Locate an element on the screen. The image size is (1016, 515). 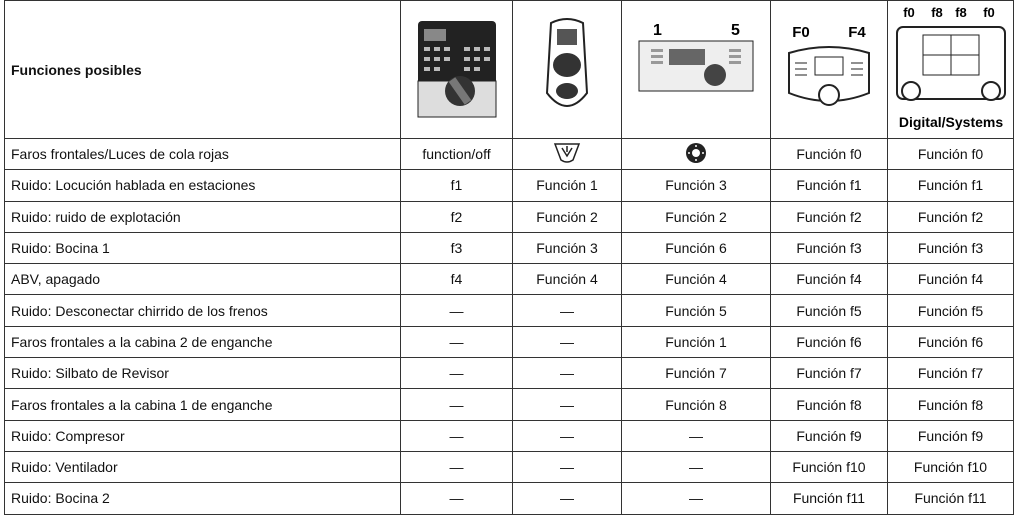
device-label: Digital/Systems is located at coordinates (950, 122).